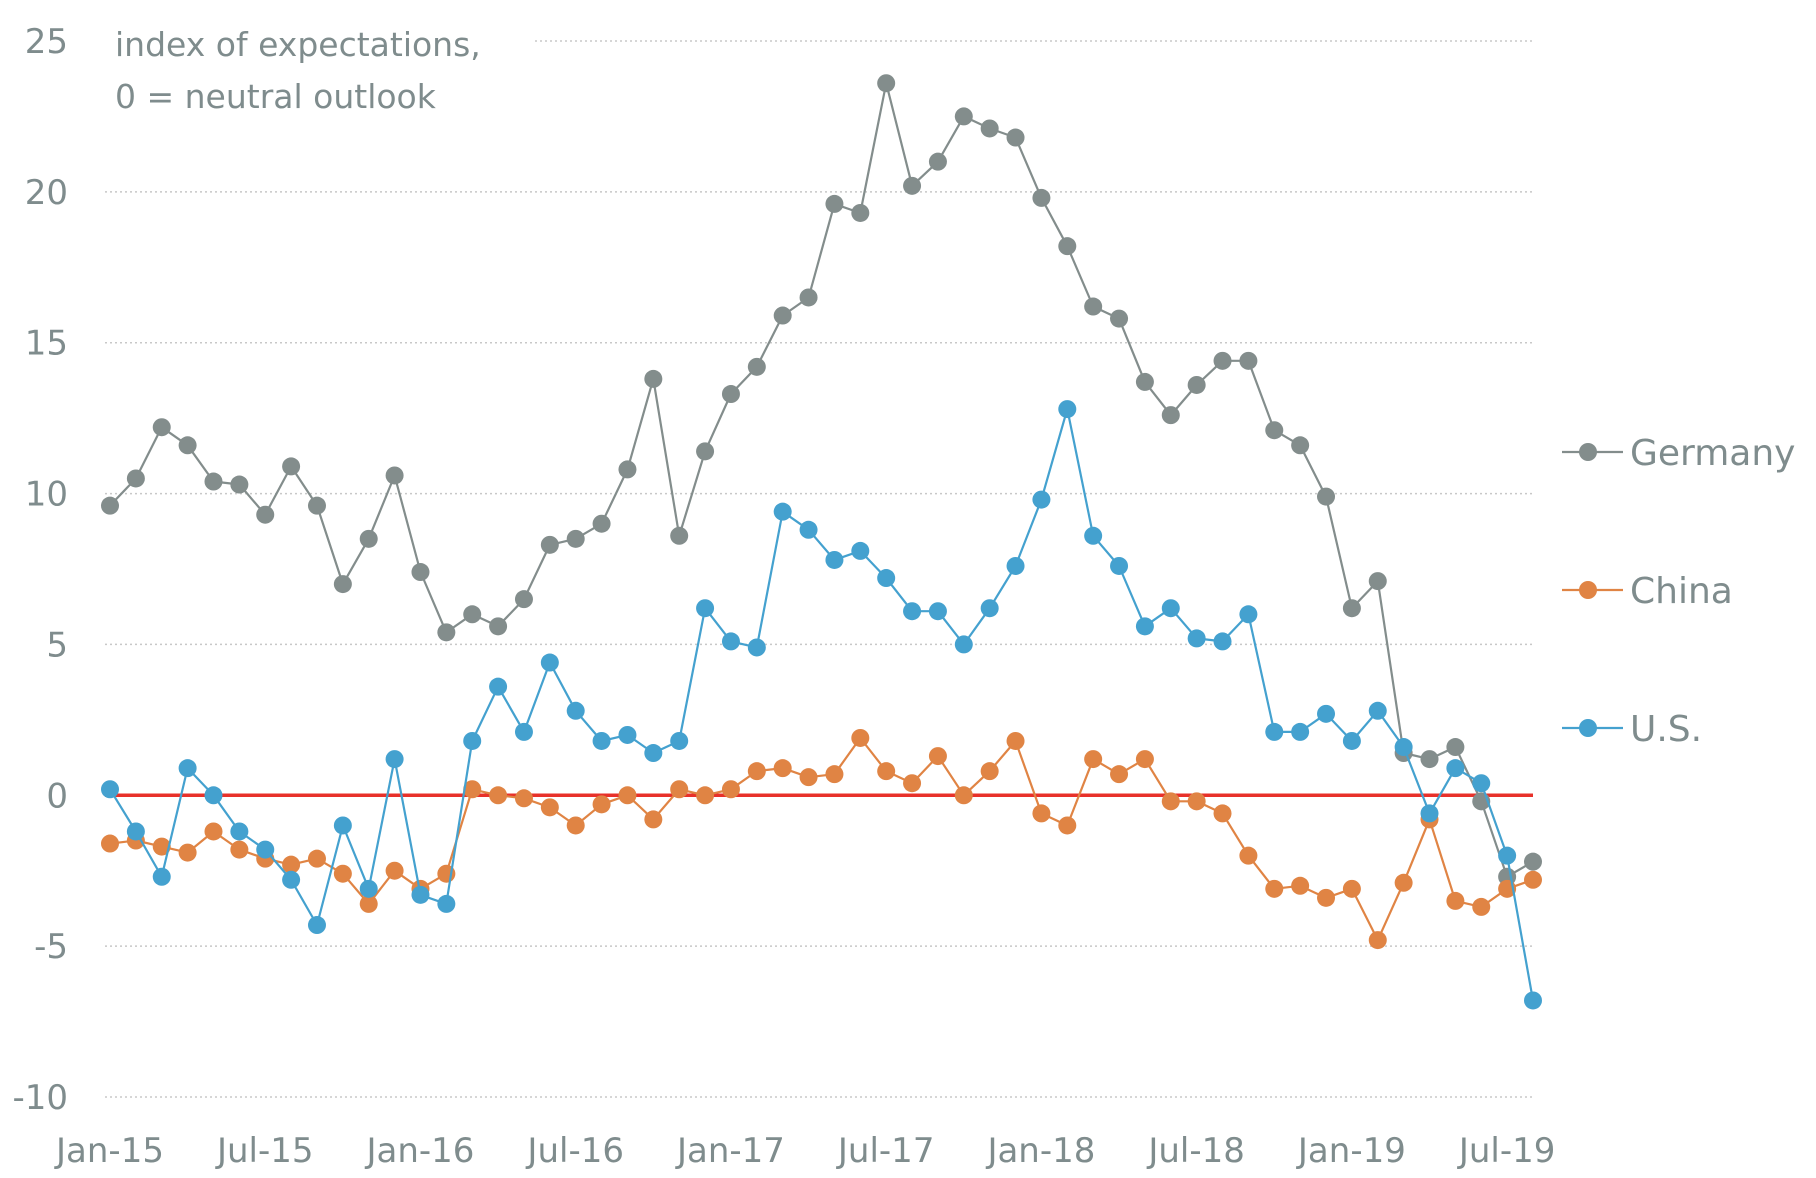 This screenshot has height=1178, width=1816. I want to click on x-tick-label: Jan-16, so click(419, 1151).